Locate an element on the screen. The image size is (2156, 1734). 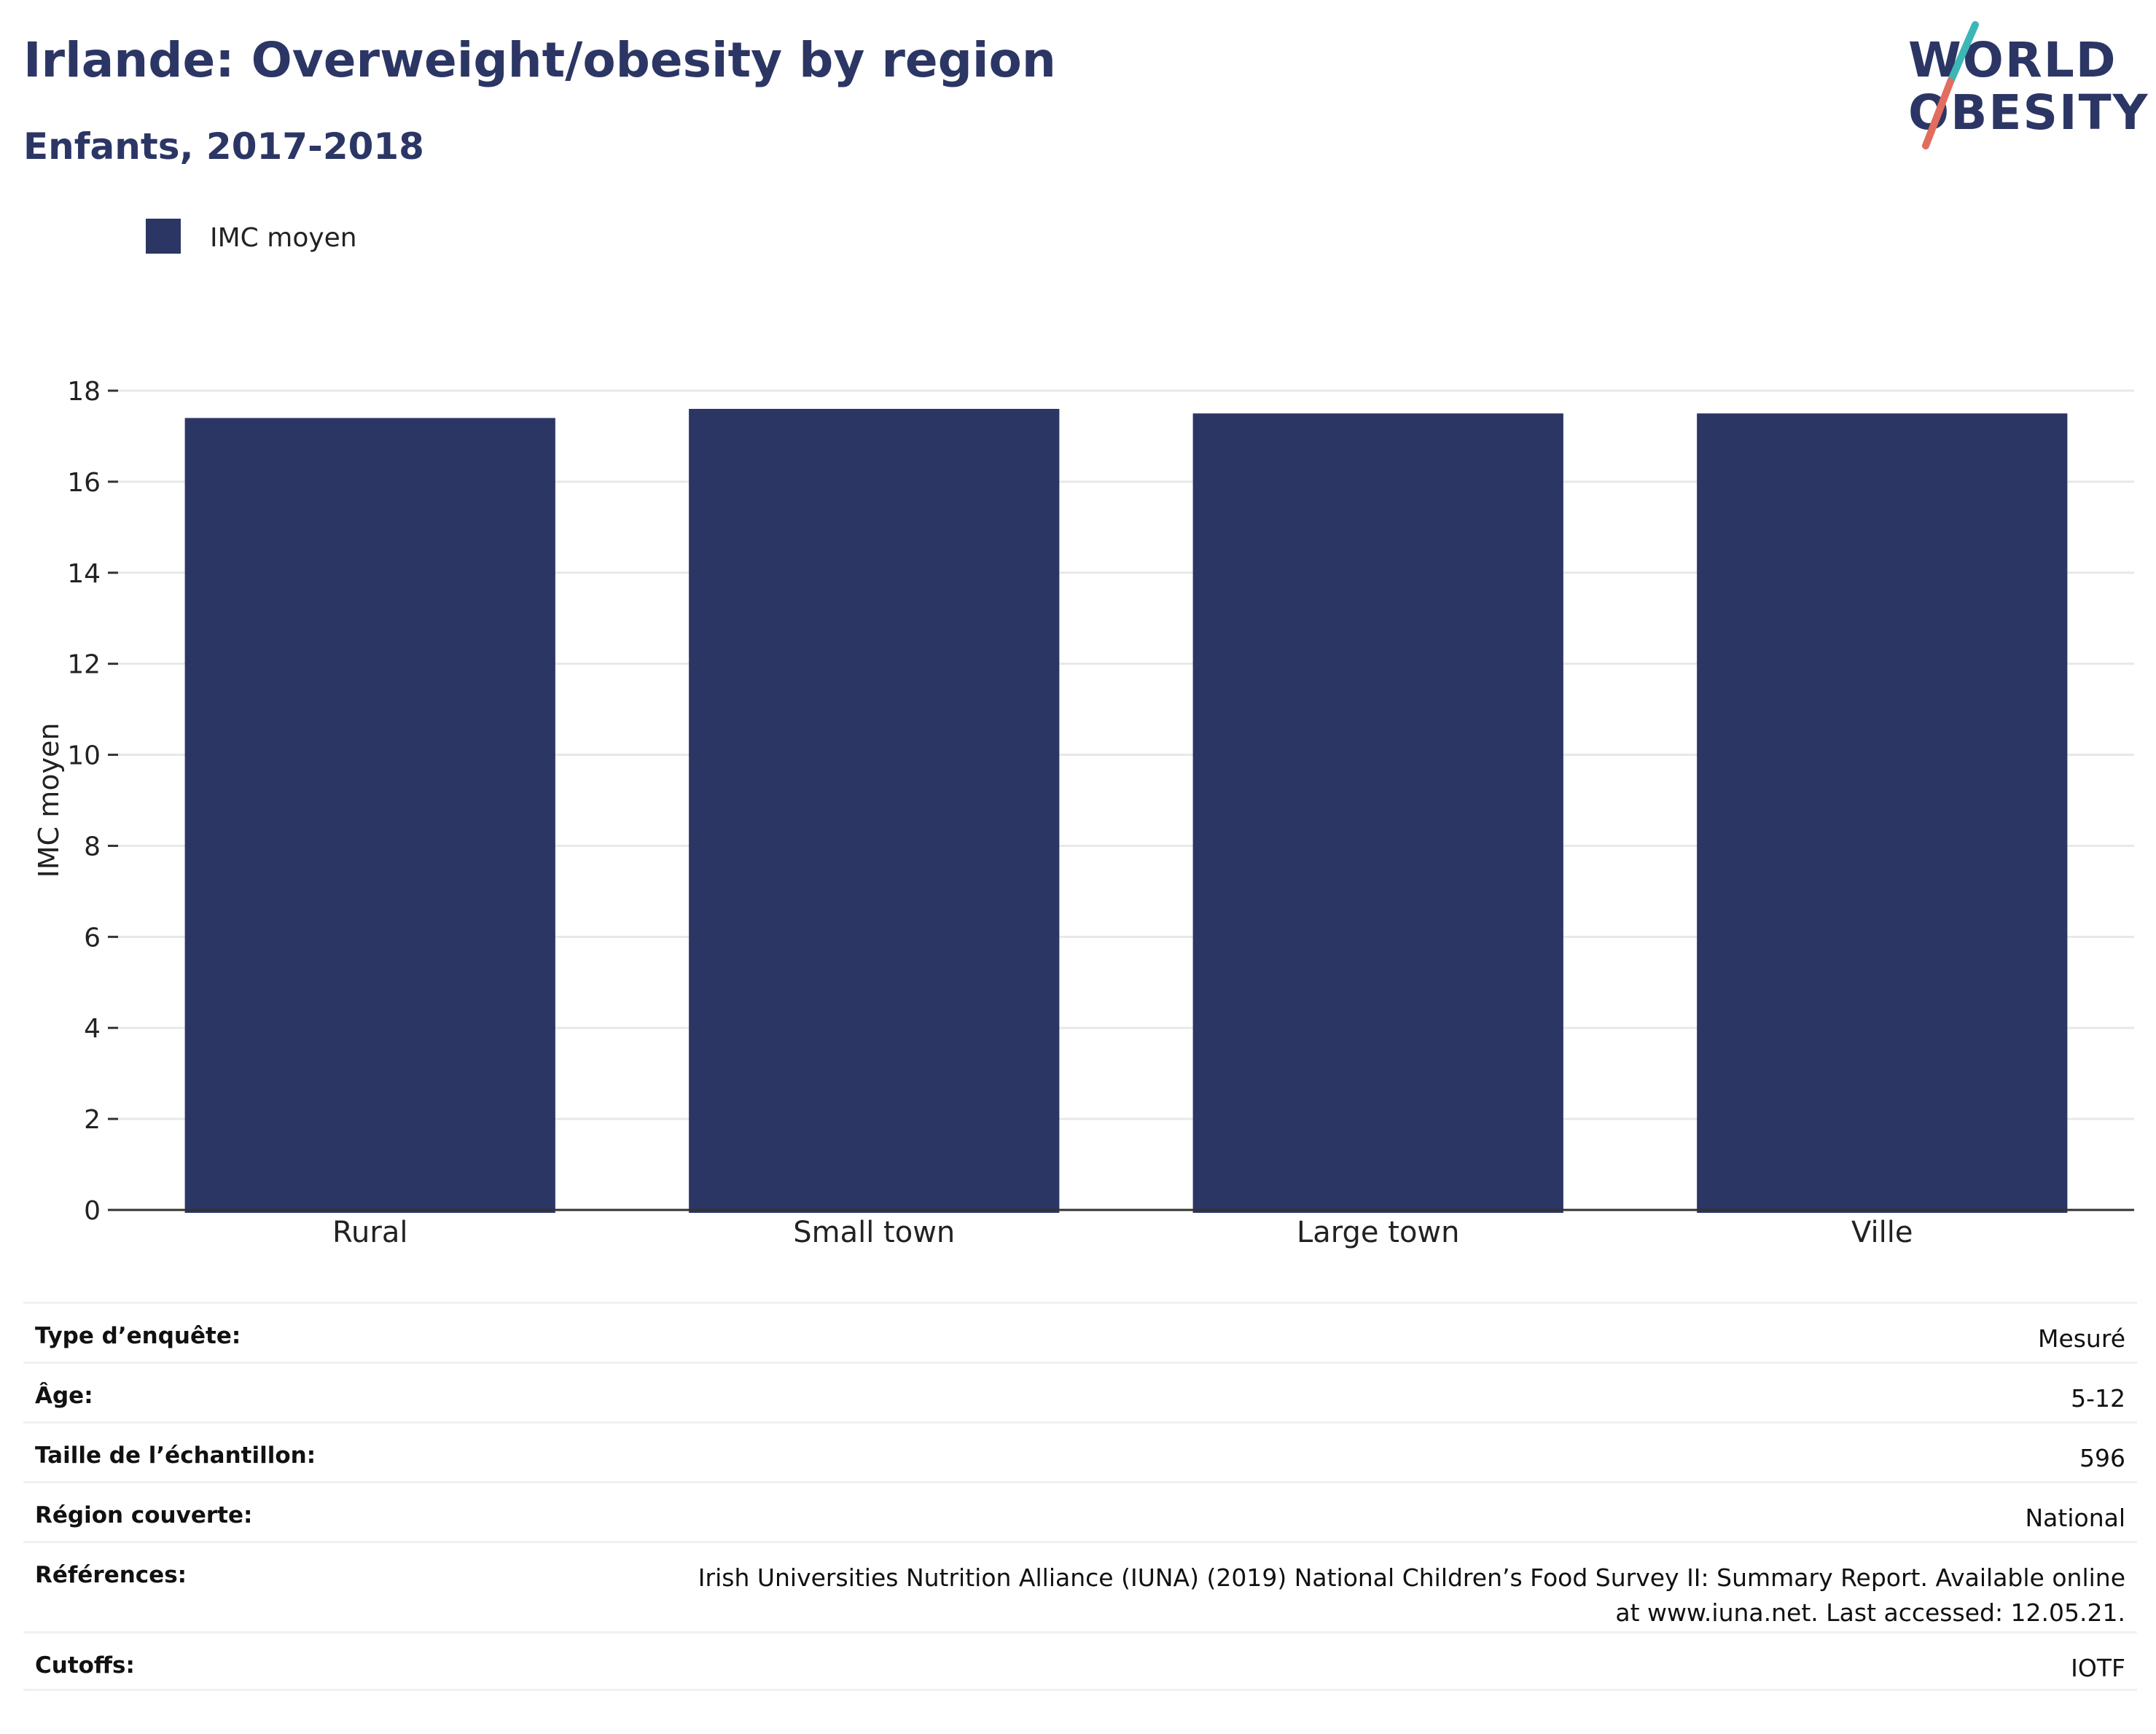
y-axis-label: IMC moyen is located at coordinates (49, 801).